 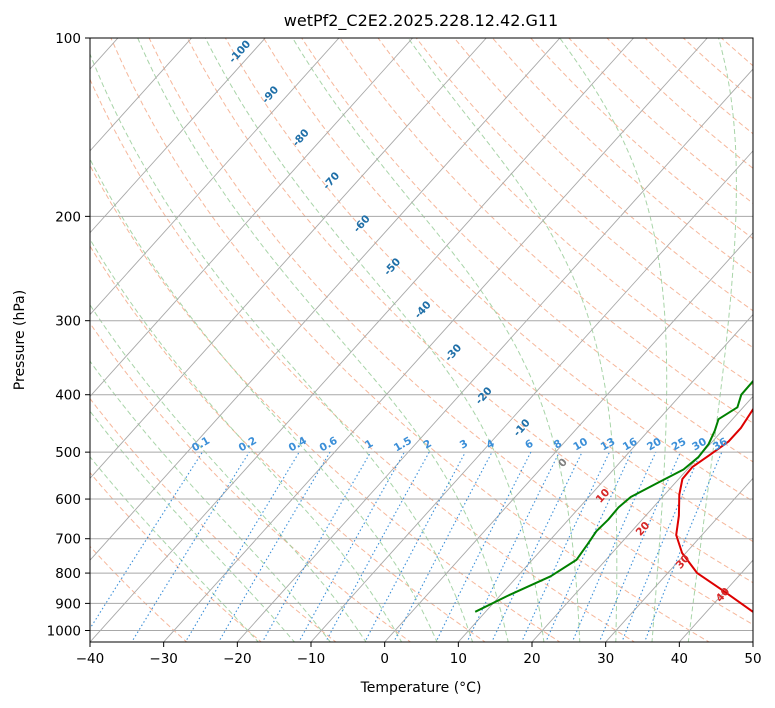 What do you see at coordinates (68, 604) in the screenshot?
I see `y-tick-label: 900` at bounding box center [68, 604].